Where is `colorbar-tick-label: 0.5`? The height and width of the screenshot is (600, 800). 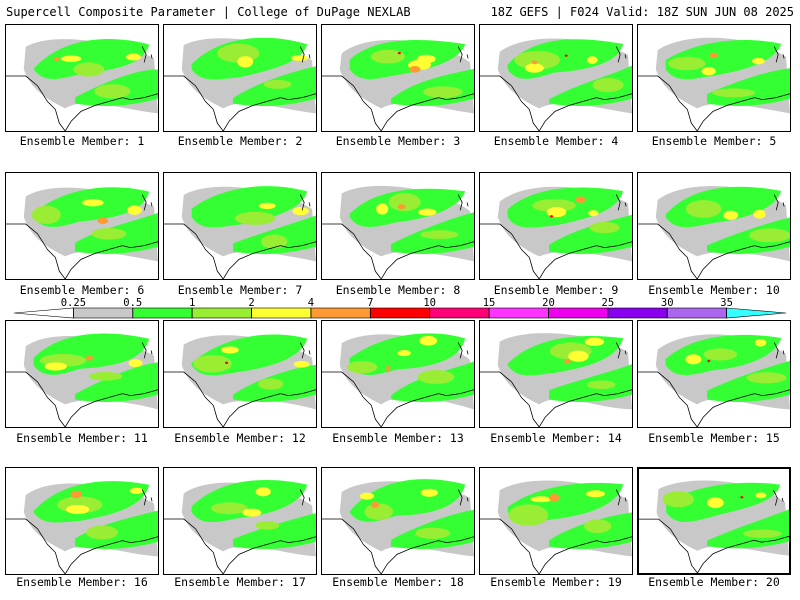
colorbar-tick-label: 0.5 is located at coordinates (132, 303).